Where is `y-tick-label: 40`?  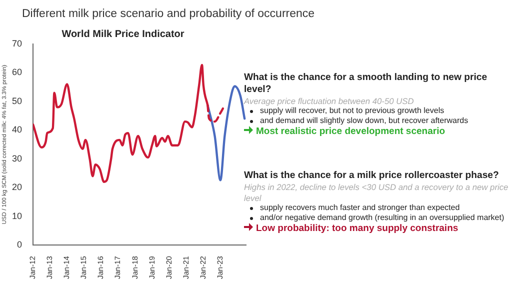
y-tick-label: 40 is located at coordinates (17, 129).